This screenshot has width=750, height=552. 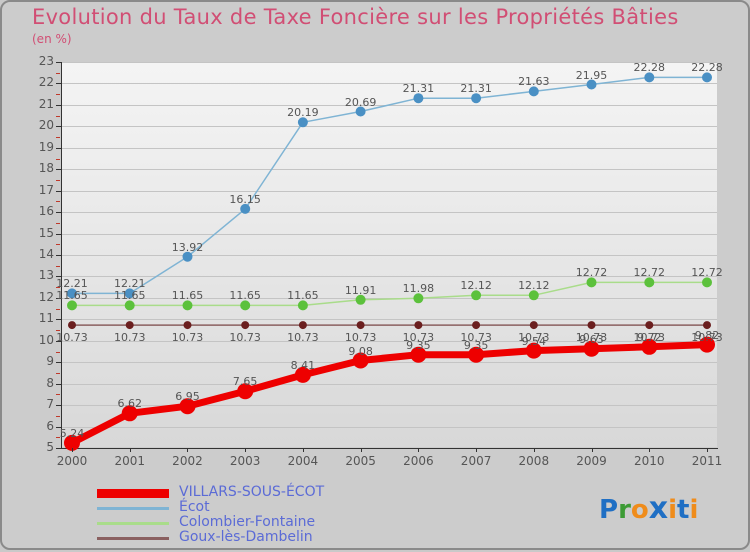 I want to click on x-tick-label: 2005, so click(x=360, y=461).